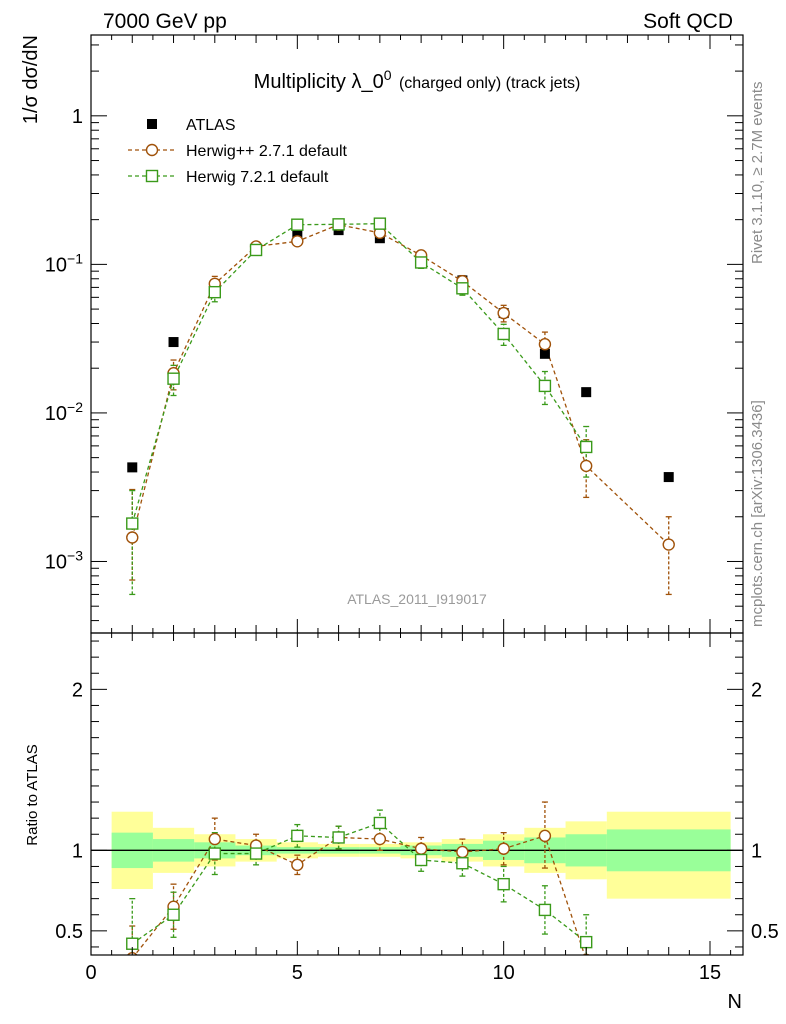  I want to click on legend-label: Herwig 7.2.1 default, so click(257, 177).